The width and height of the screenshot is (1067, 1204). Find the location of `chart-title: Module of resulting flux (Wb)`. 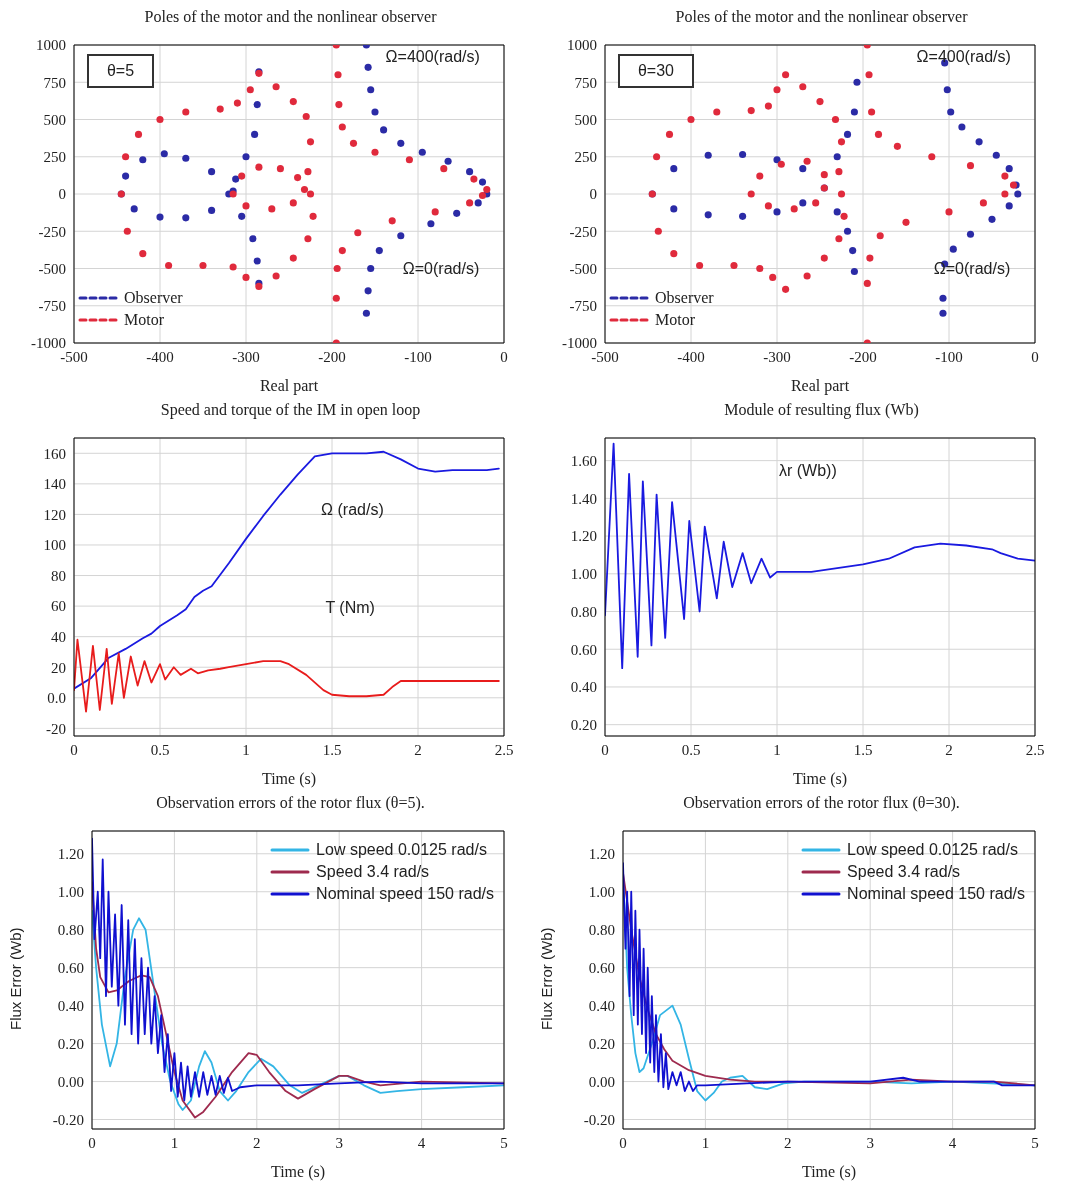

chart-title: Module of resulting flux (Wb) is located at coordinates (821, 411).